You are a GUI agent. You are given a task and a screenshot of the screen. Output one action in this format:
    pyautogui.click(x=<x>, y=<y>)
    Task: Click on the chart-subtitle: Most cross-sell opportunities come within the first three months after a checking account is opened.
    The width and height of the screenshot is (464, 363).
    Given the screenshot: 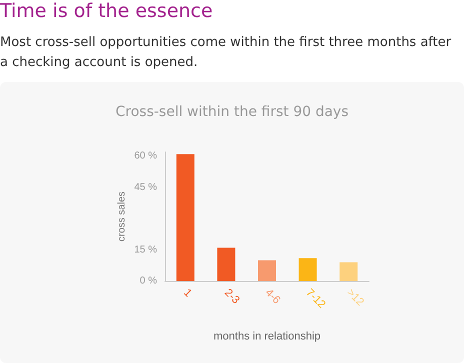 What is the action you would take?
    pyautogui.click(x=226, y=53)
    